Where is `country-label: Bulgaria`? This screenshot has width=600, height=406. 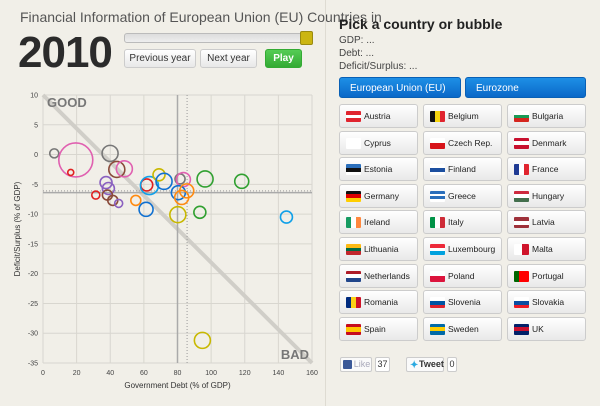
country-label: Bulgaria is located at coordinates (548, 116).